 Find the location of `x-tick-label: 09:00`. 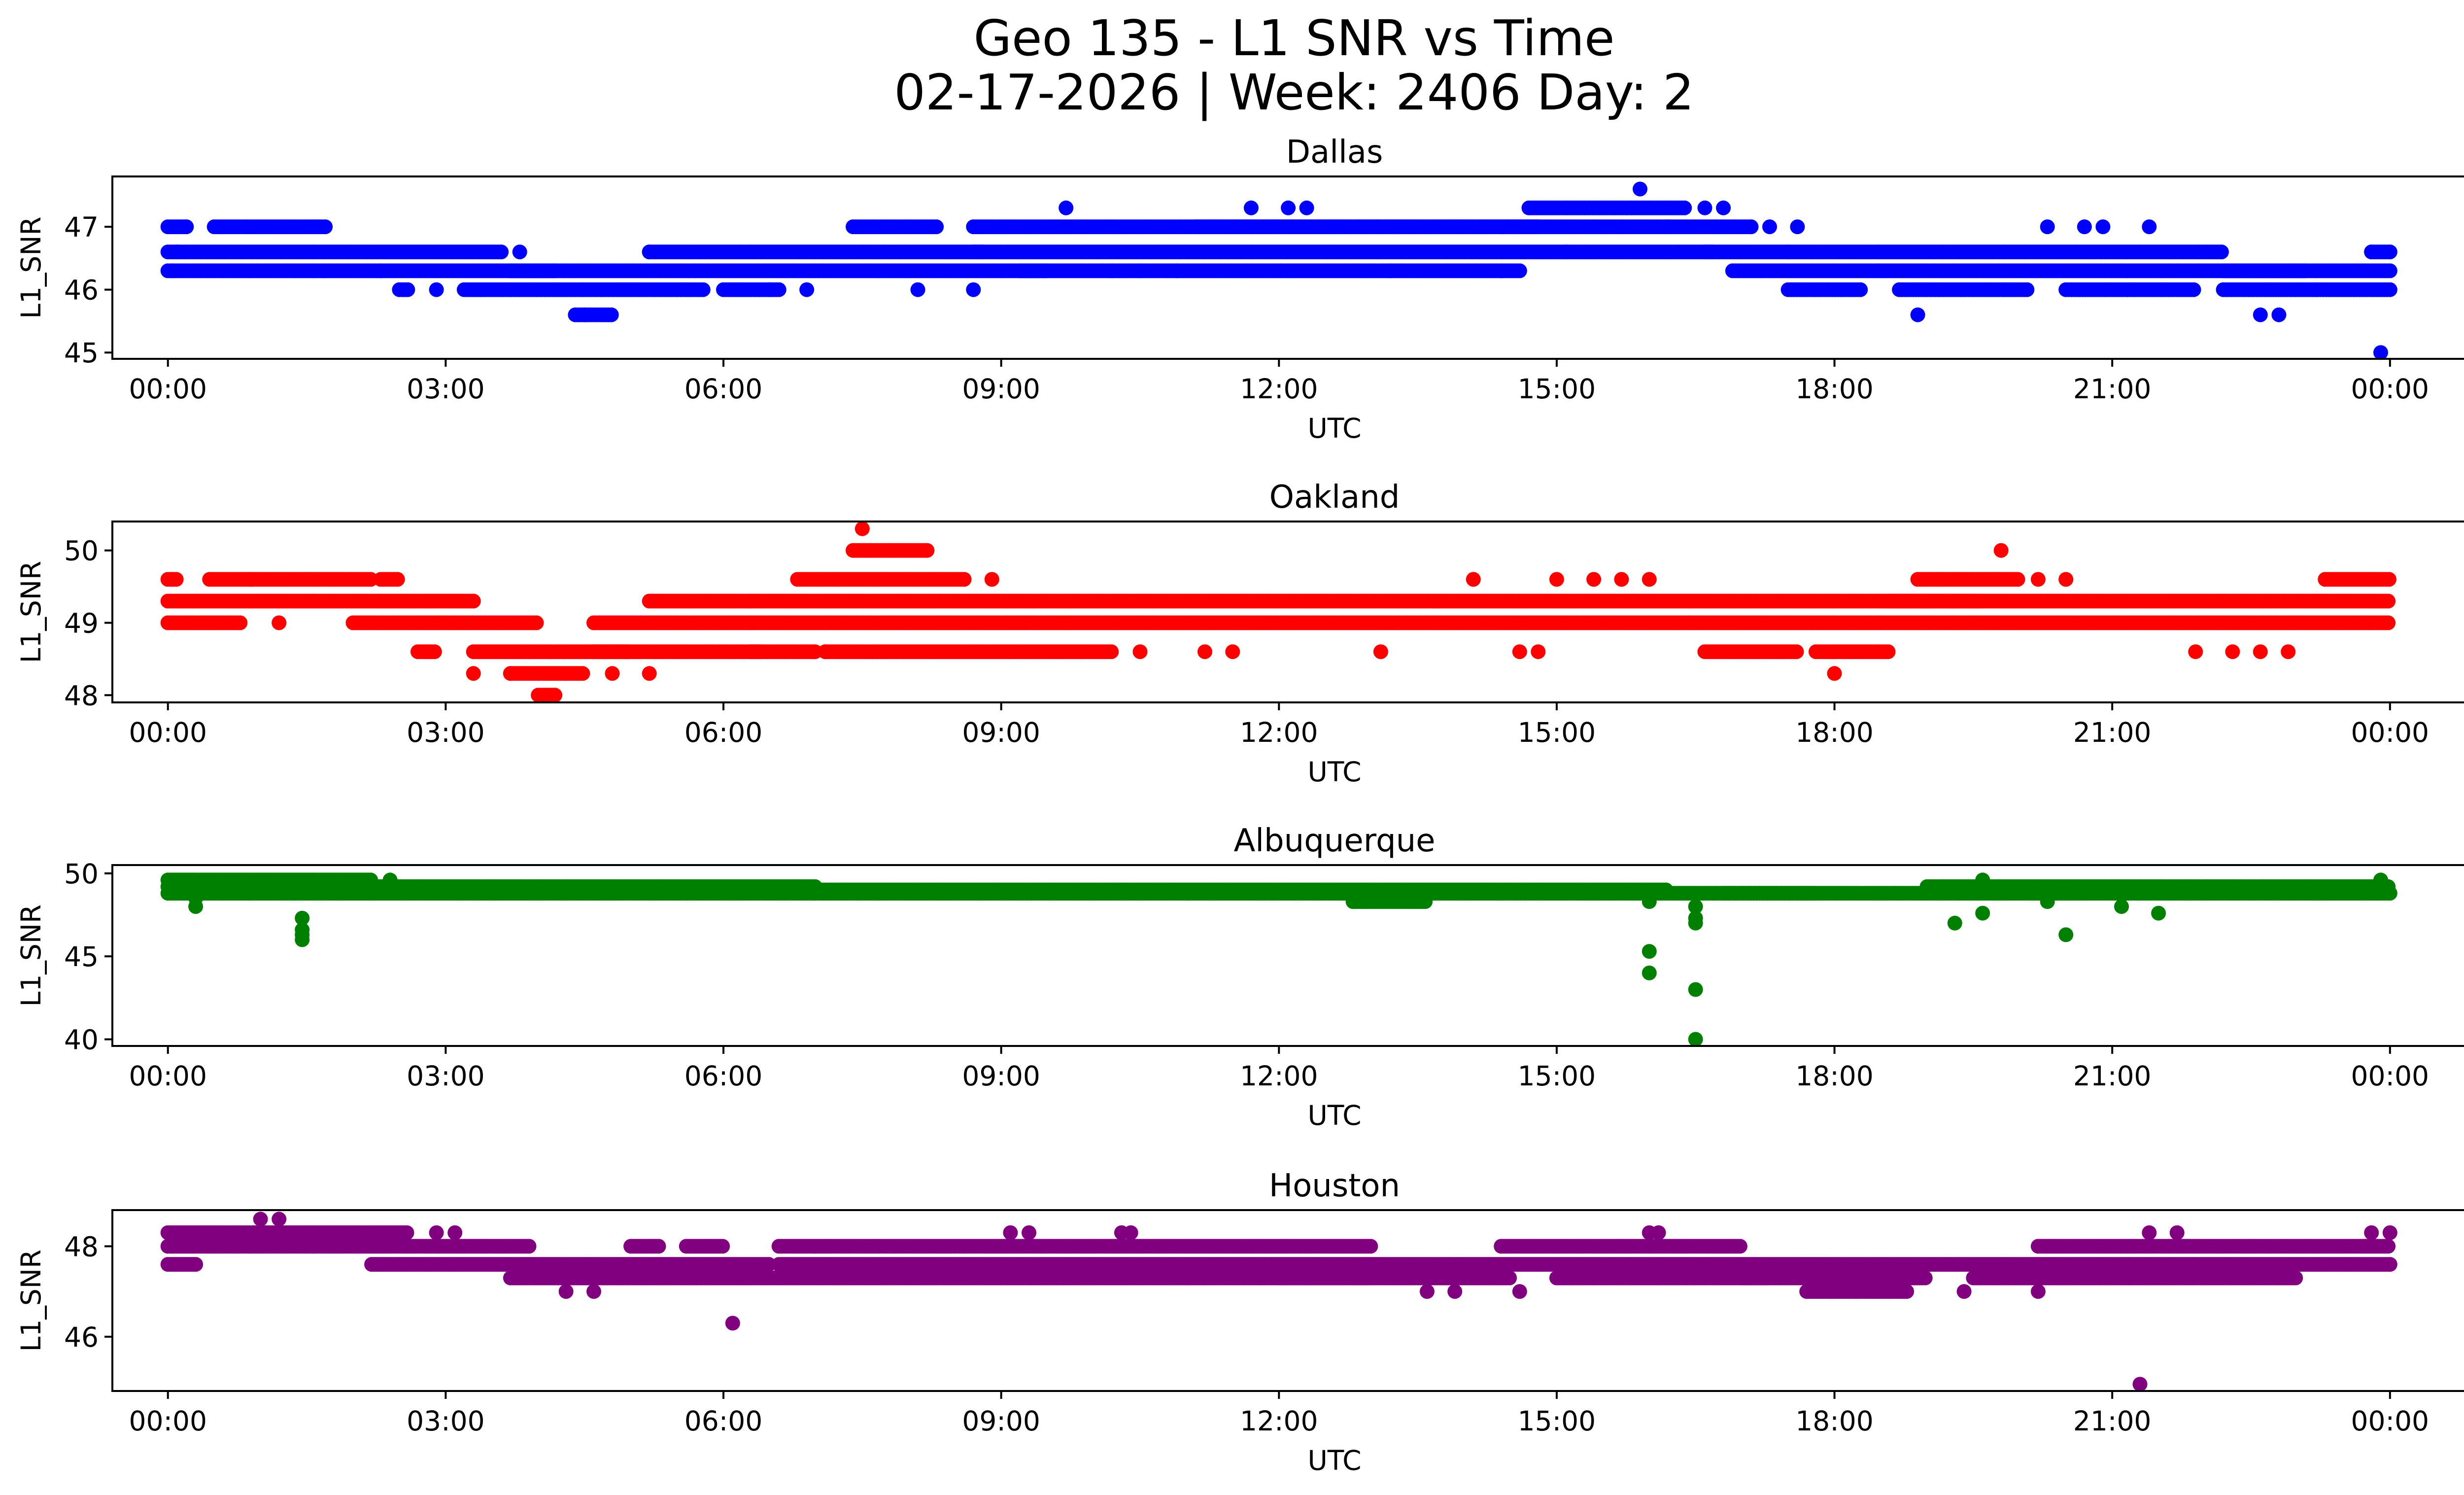

x-tick-label: 09:00 is located at coordinates (1001, 389).